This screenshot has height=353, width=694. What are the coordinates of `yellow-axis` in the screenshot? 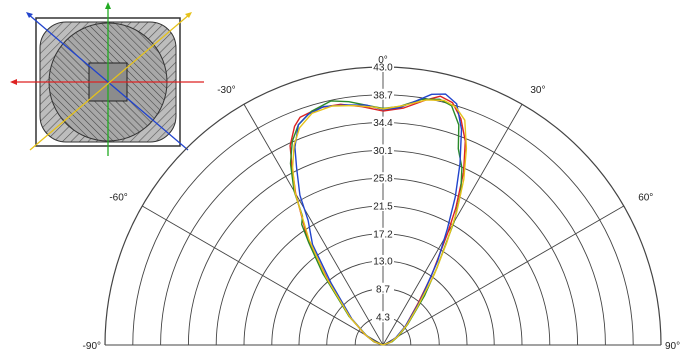 It's located at (110, 82).